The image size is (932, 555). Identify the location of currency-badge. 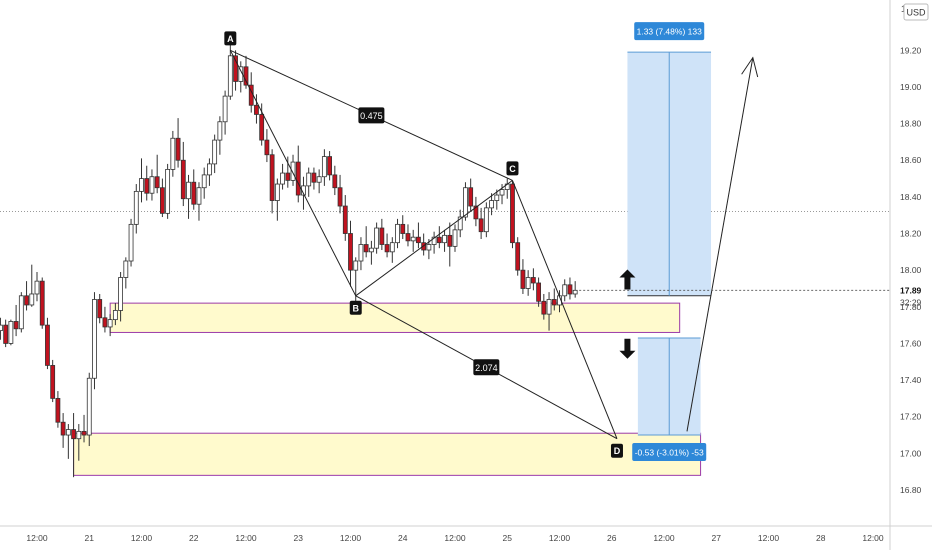
(916, 12).